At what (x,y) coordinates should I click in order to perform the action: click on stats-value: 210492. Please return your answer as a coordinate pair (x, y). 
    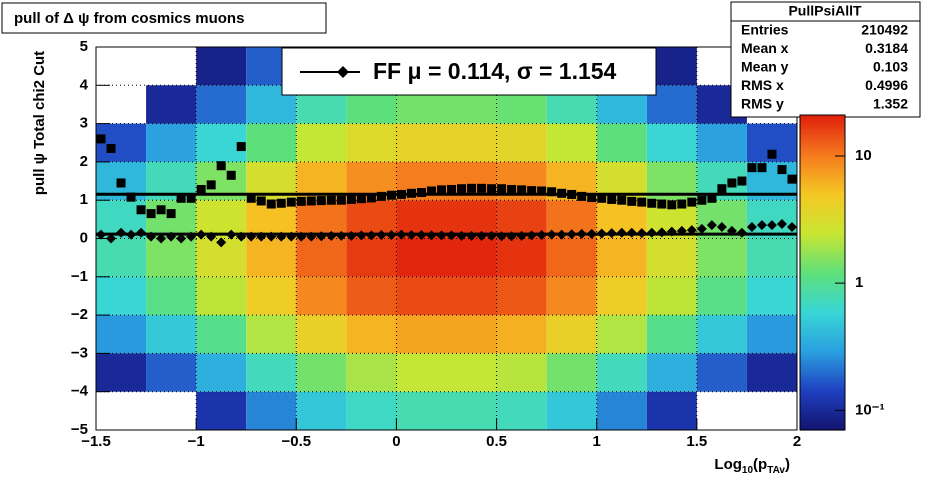
    Looking at the image, I should click on (884, 30).